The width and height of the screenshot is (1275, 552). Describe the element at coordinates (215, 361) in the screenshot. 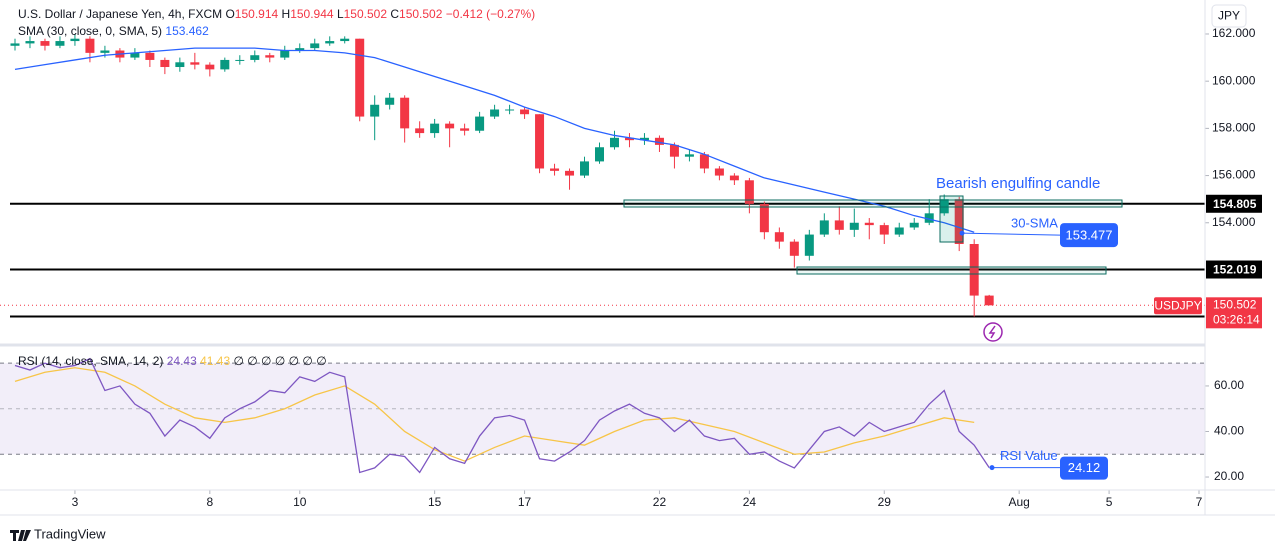

I see `rsi-ma-last: 41.43` at that location.